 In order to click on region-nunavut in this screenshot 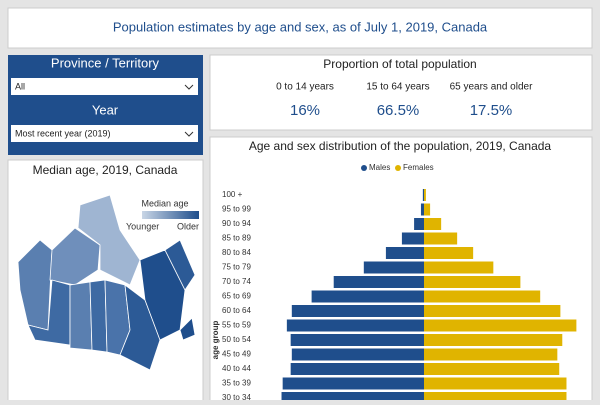, I will do `click(109, 240)`.